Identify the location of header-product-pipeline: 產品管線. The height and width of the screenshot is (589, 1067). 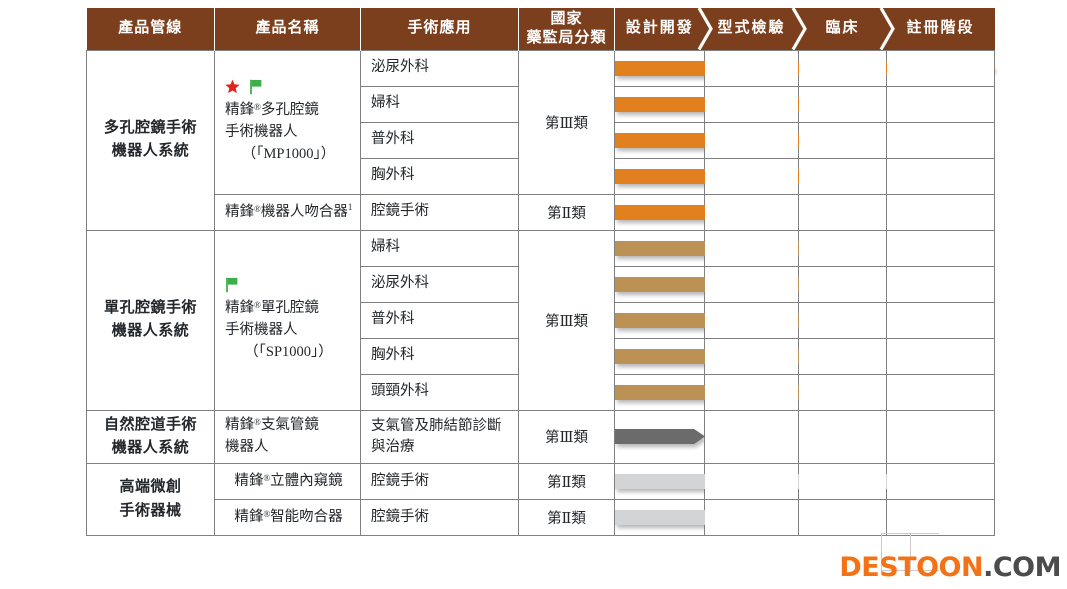
(150, 29).